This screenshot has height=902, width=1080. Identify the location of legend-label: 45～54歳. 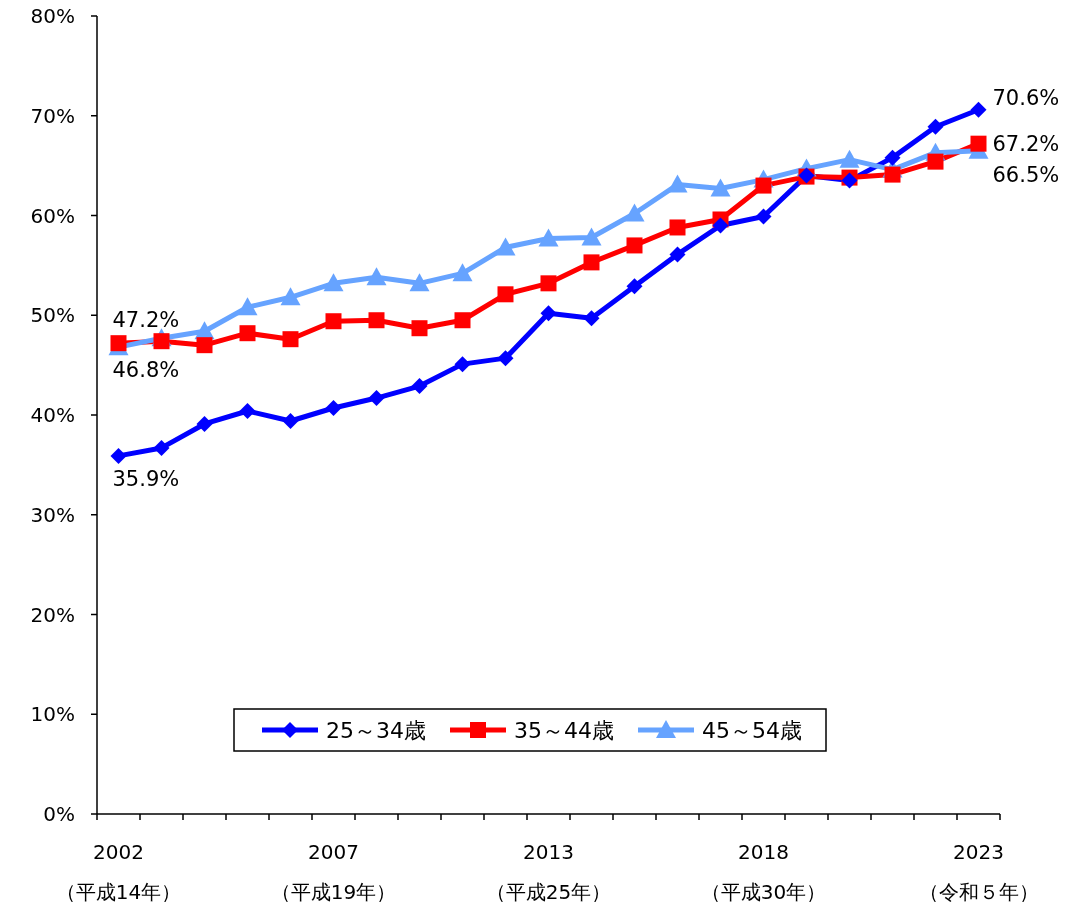
(752, 730).